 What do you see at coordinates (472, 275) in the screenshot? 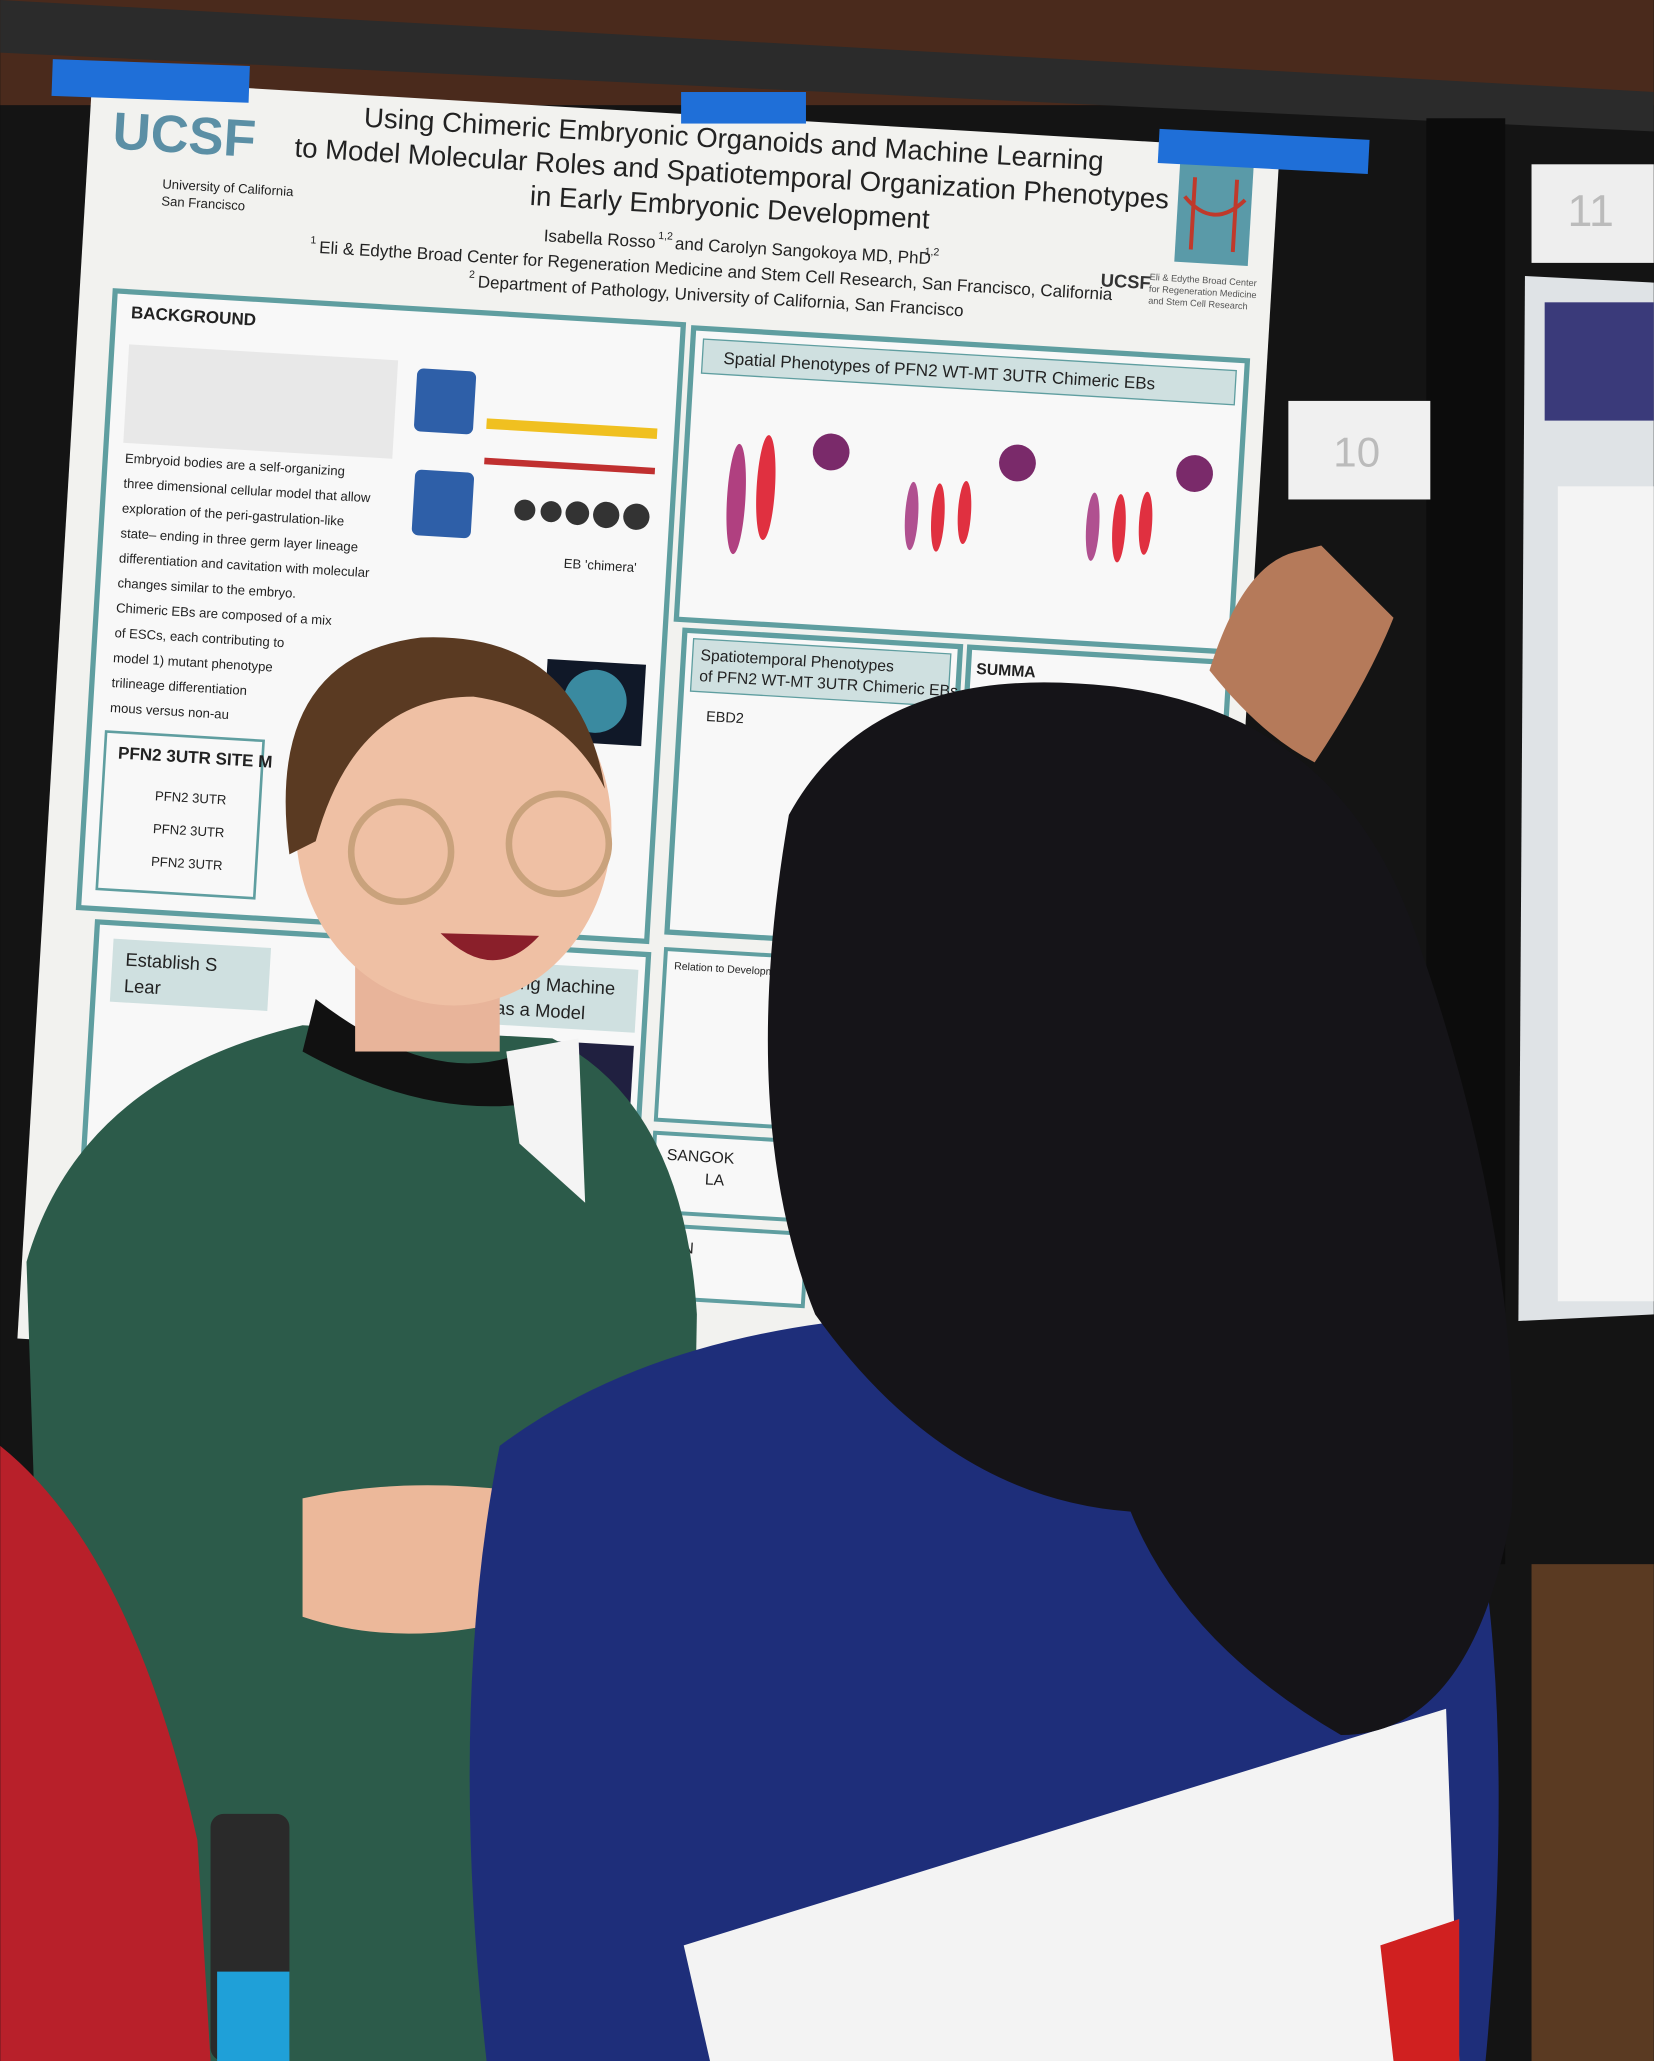
I see `affiliation-mark: 2` at bounding box center [472, 275].